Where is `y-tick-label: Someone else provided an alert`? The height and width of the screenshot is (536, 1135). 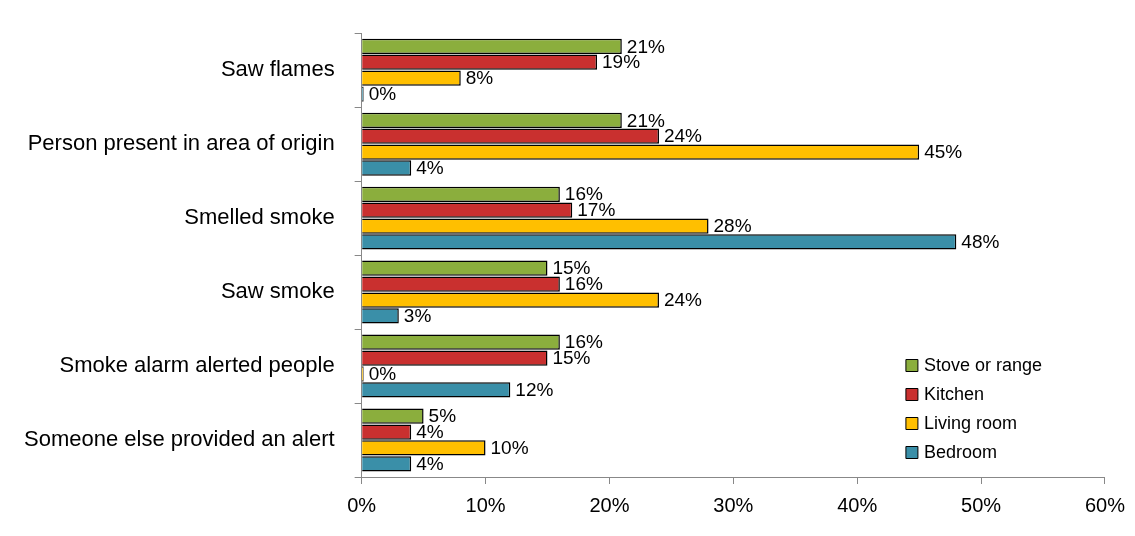 y-tick-label: Someone else provided an alert is located at coordinates (179, 439).